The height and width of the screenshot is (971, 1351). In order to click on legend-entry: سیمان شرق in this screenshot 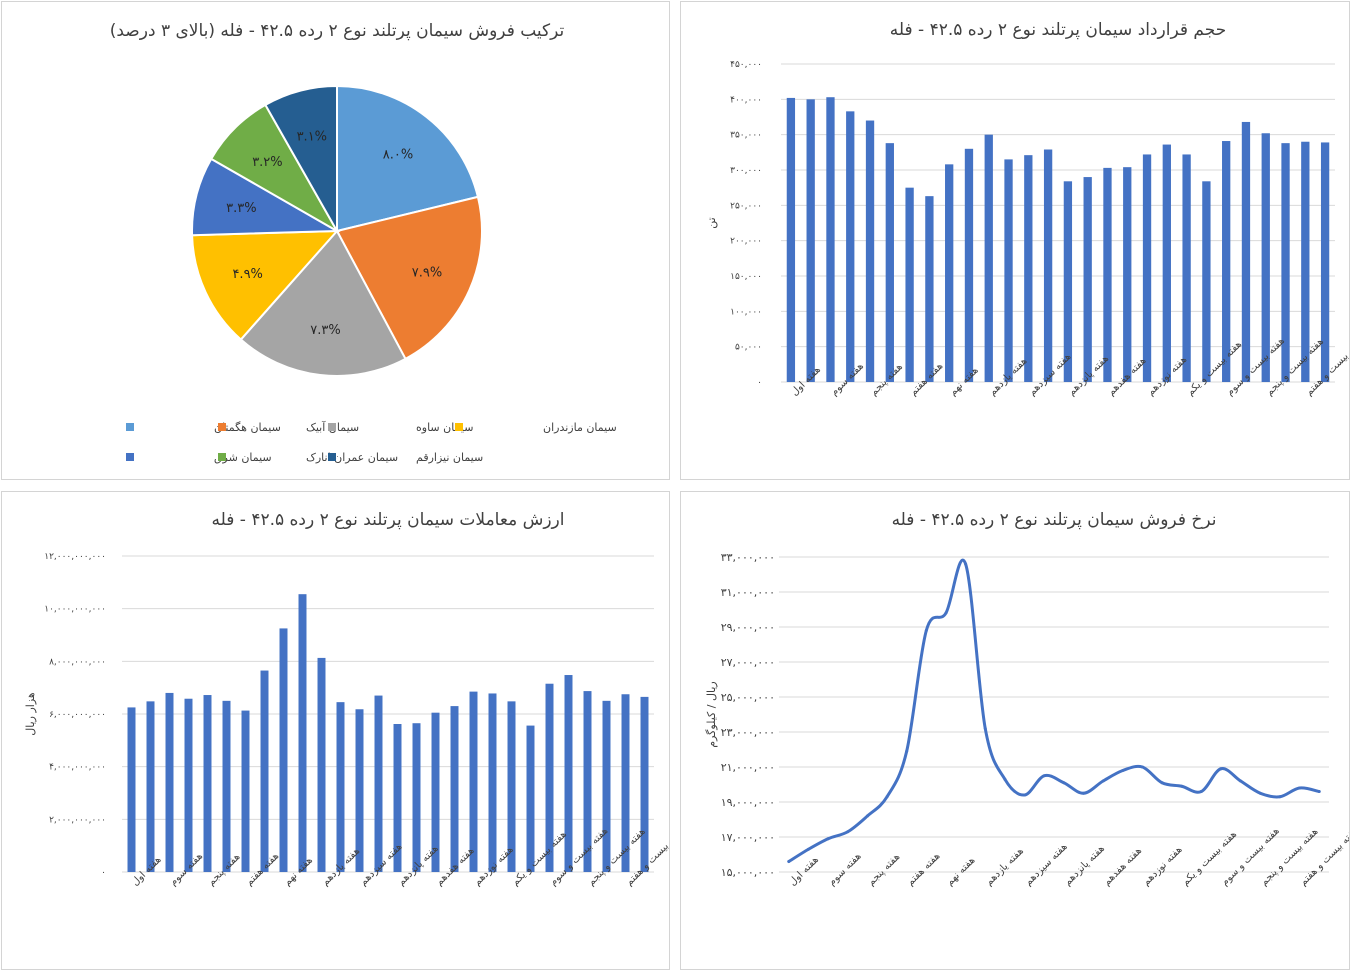, I will do `click(243, 457)`.